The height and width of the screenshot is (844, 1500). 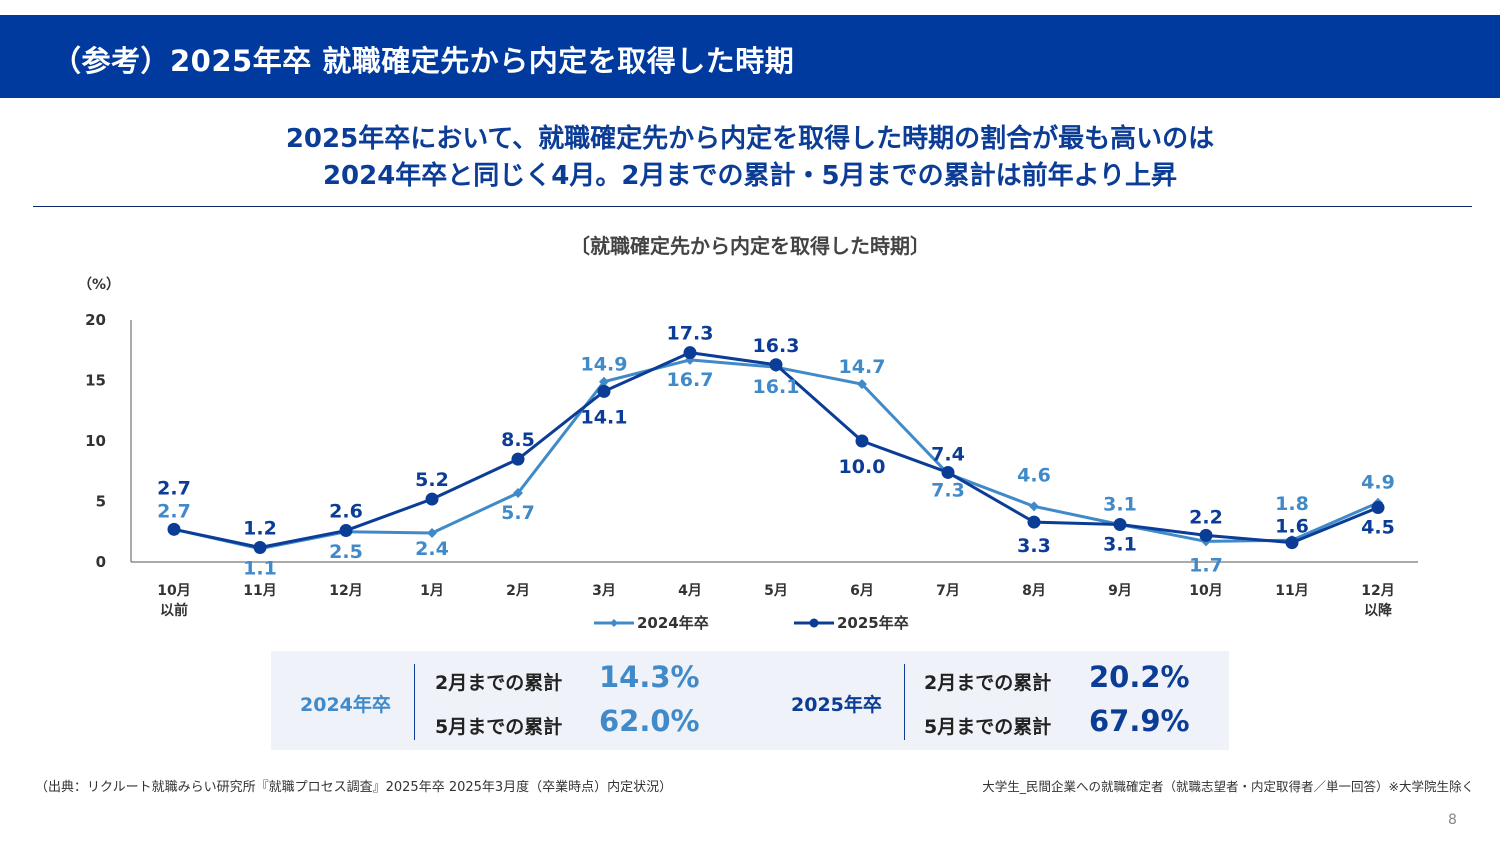 I want to click on summary-2025-feb-label: 2月までの累計, so click(x=988, y=683).